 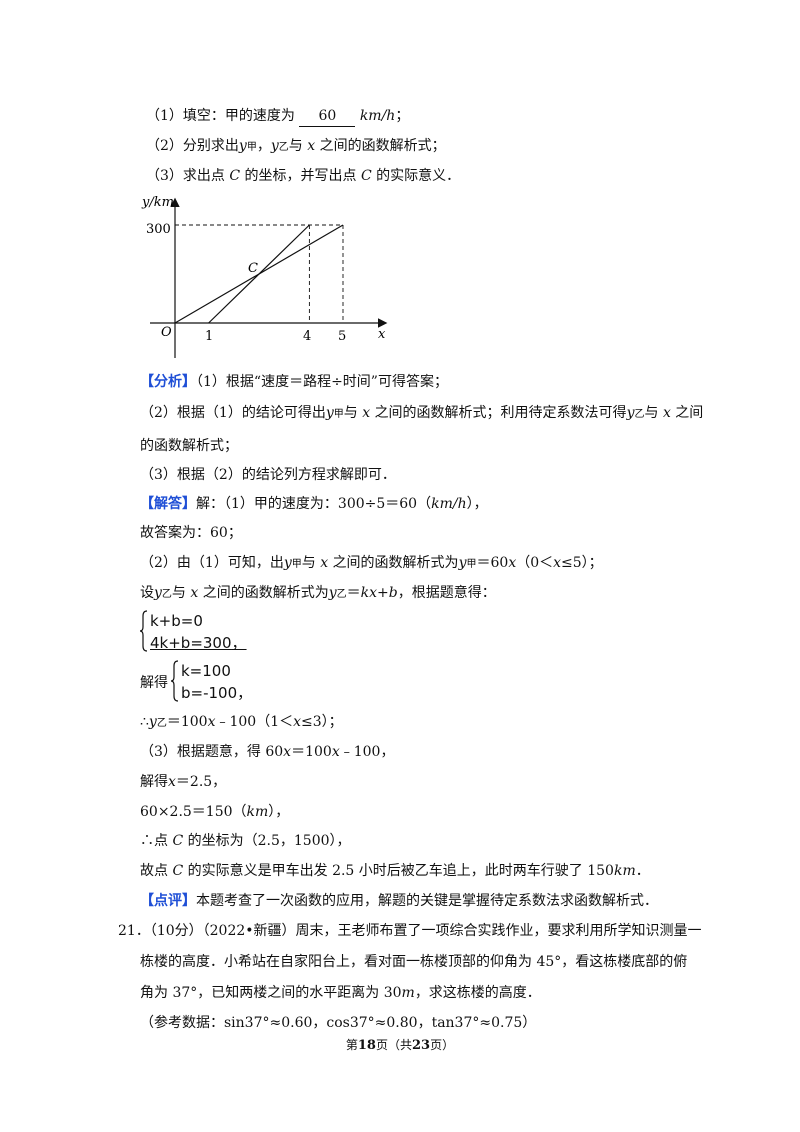 What do you see at coordinates (340, 993) in the screenshot?
I see `q21-line-3: 角为 37°，已知两楼之间的水平距离为 30m，求这栋楼的高度．` at bounding box center [340, 993].